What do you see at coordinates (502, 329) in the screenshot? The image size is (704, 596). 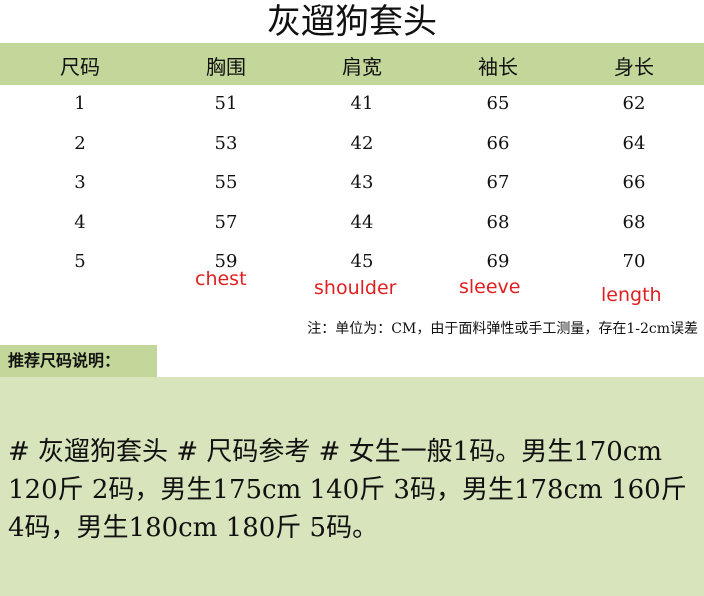 I see `unit-note: 注：单位为：CM，由于面料弹性或手工测量，存在1-2cm误差` at bounding box center [502, 329].